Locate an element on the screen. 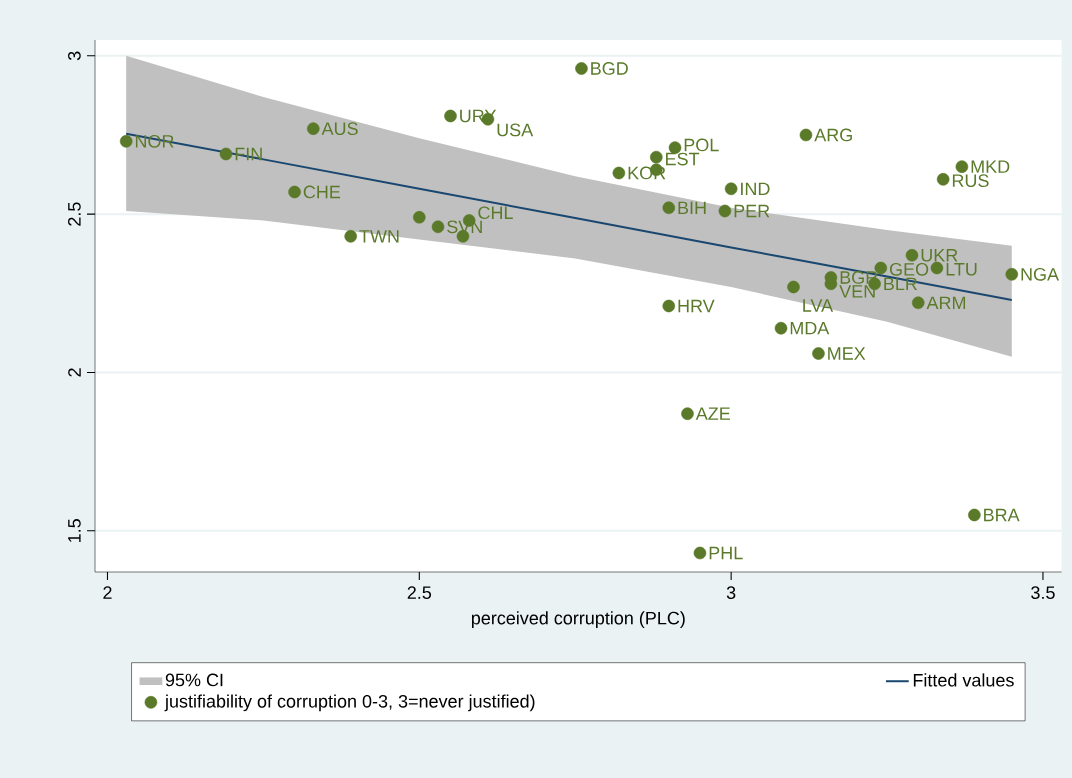 This screenshot has height=778, width=1072. annotation: EST is located at coordinates (683, 159).